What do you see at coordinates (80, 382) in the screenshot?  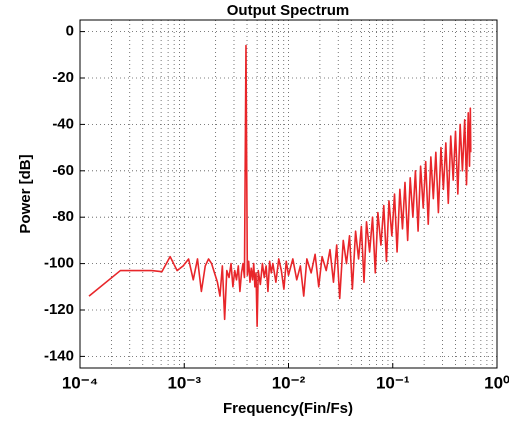 I see `x-tick-label: 10⁻⁴` at bounding box center [80, 382].